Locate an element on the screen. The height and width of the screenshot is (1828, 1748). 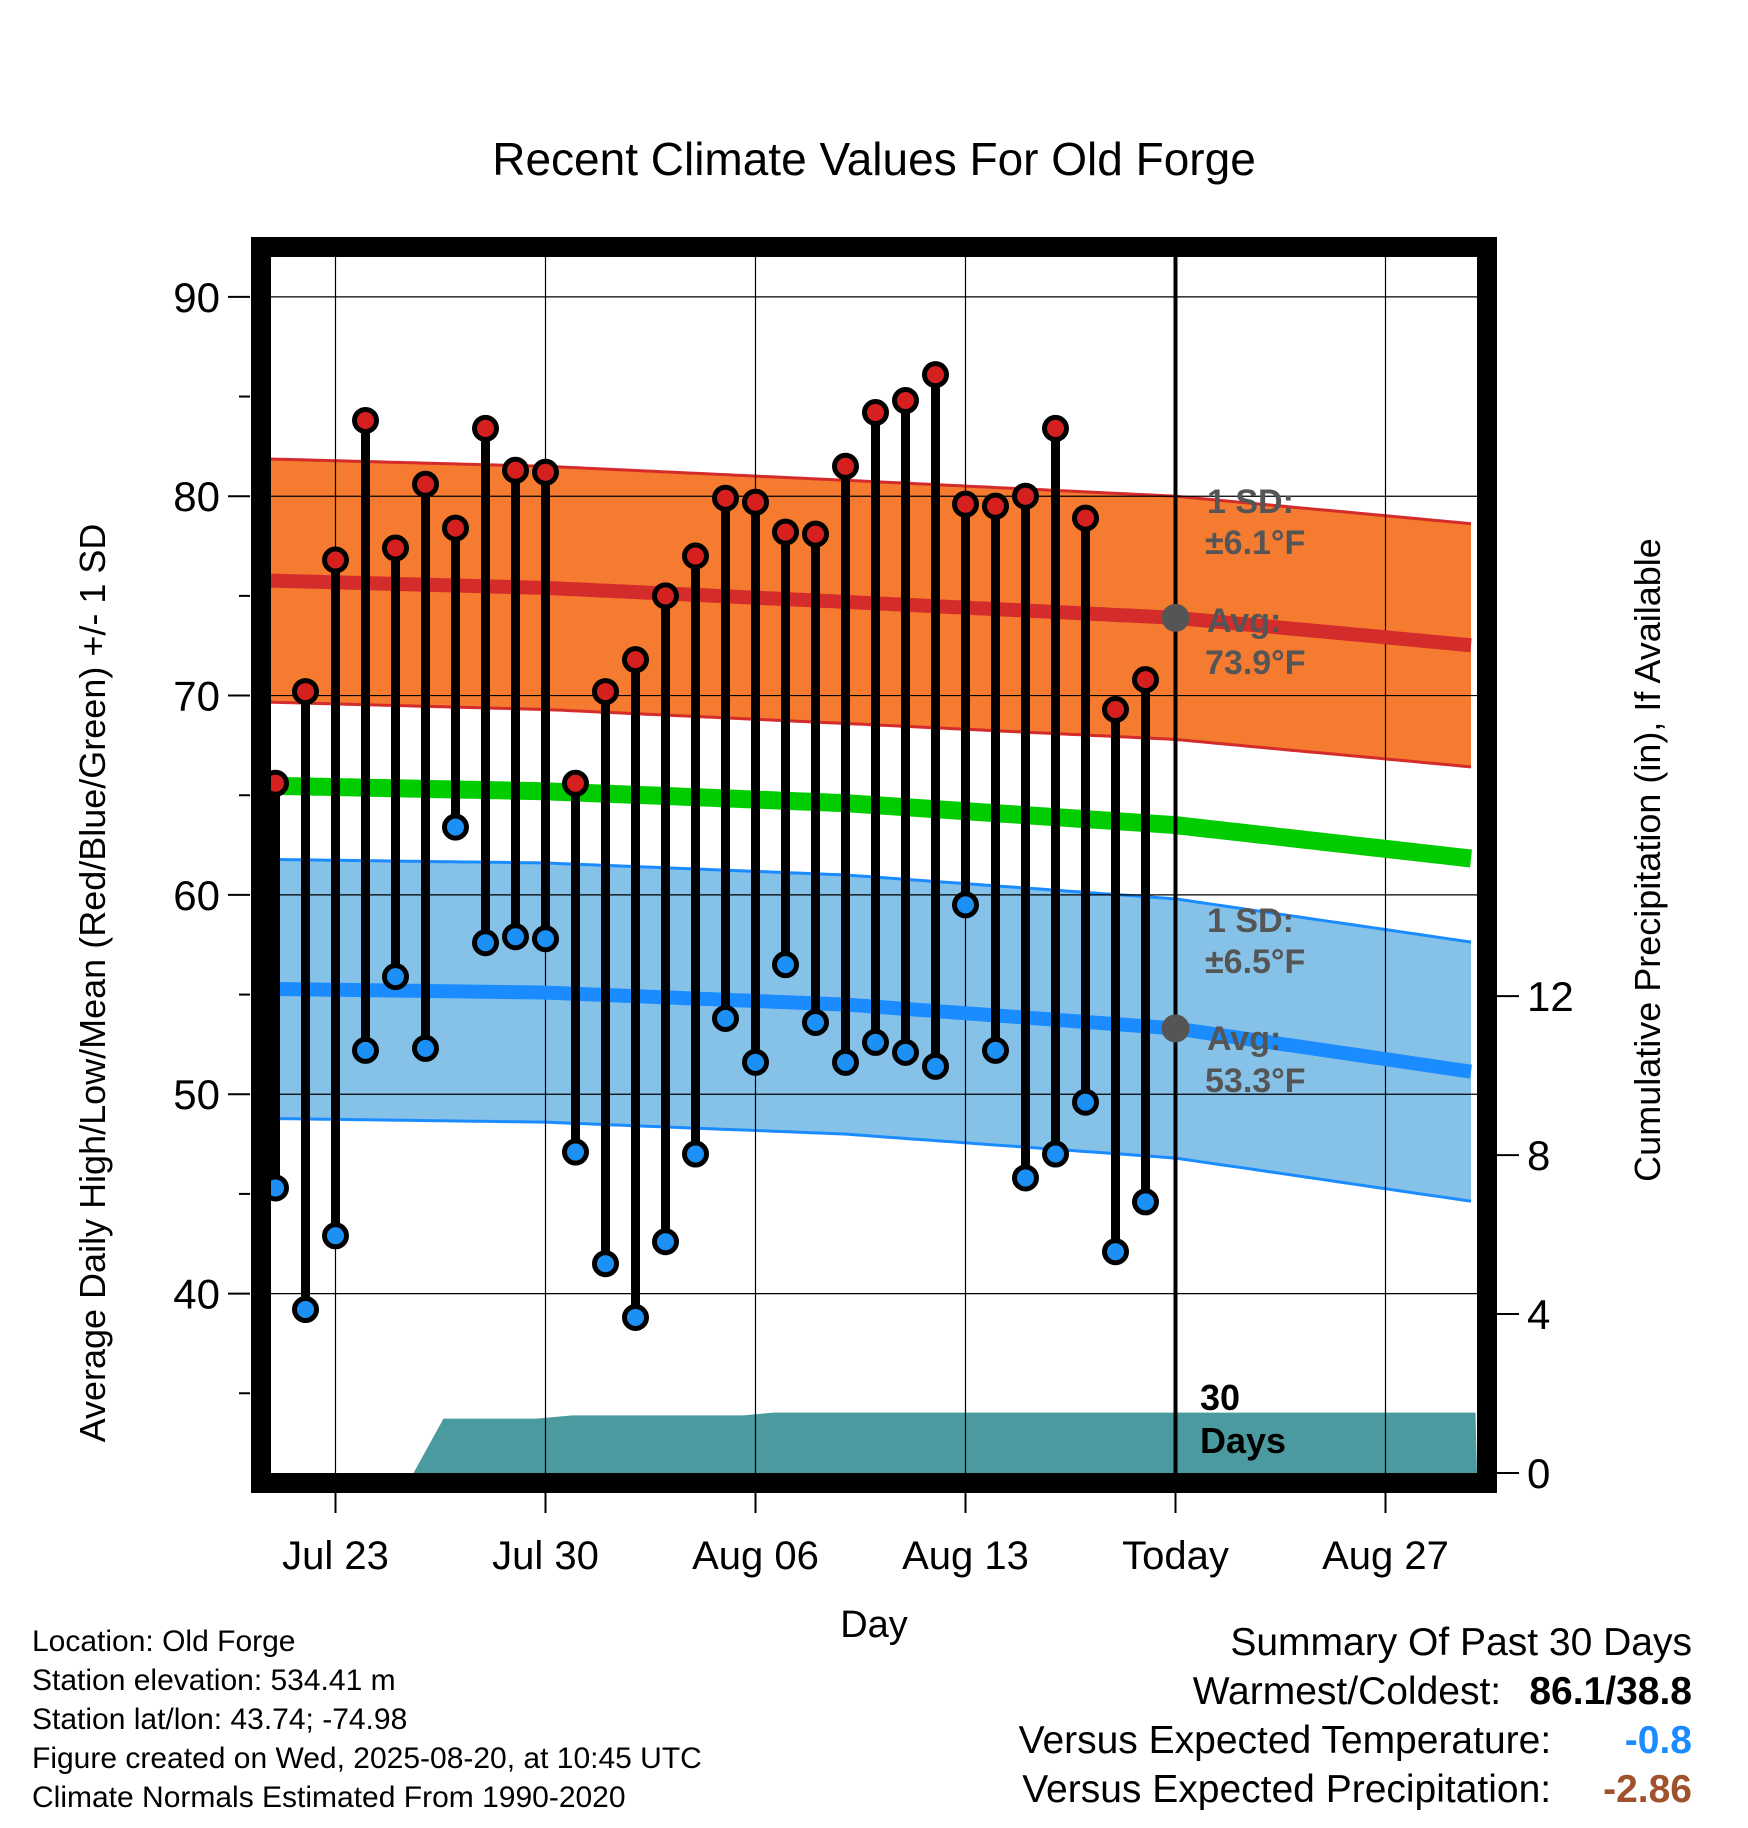
normals-text: Climate Normals Estimated From 1990-2020 is located at coordinates (329, 1797).